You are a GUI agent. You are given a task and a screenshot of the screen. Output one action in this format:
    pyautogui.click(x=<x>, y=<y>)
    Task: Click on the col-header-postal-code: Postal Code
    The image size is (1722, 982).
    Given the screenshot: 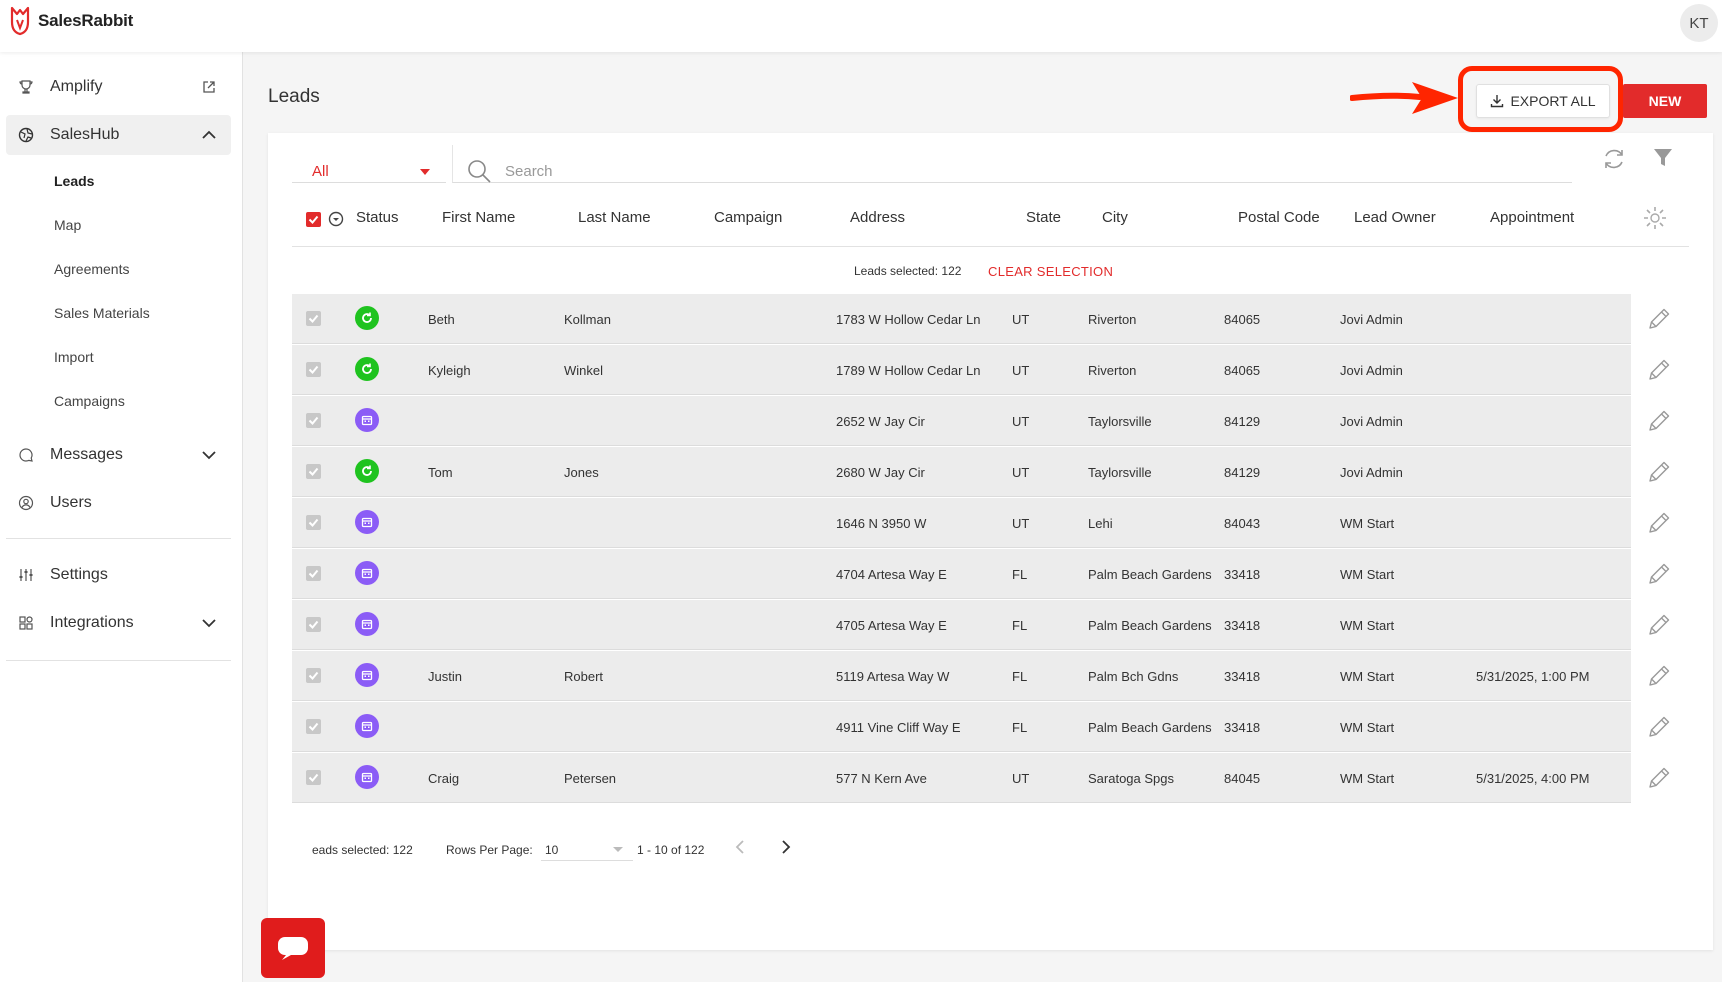 What is the action you would take?
    pyautogui.click(x=1279, y=217)
    